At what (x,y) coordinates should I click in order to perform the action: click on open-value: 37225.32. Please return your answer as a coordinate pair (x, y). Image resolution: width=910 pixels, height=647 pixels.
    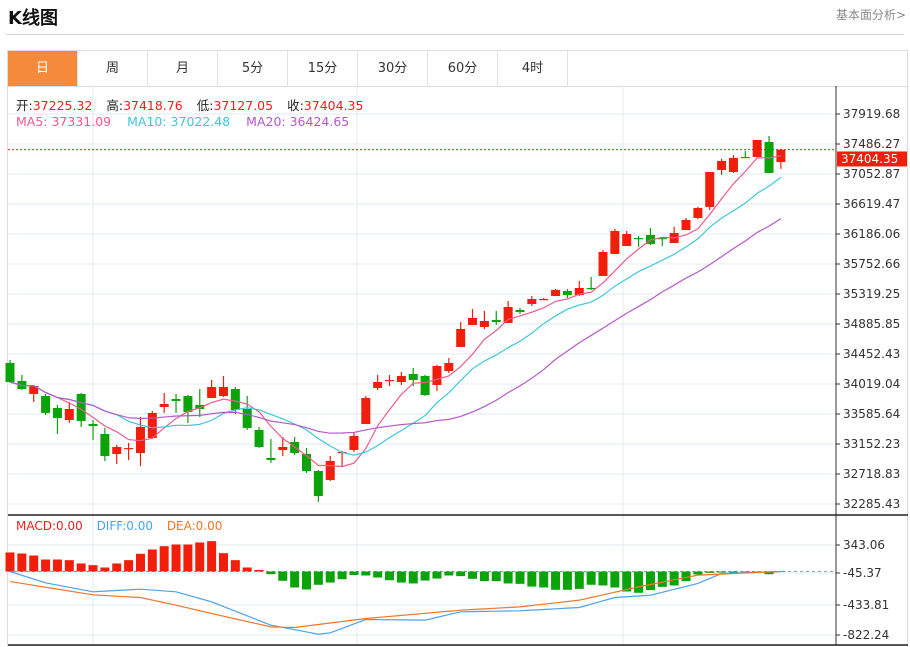
    Looking at the image, I should click on (62, 105).